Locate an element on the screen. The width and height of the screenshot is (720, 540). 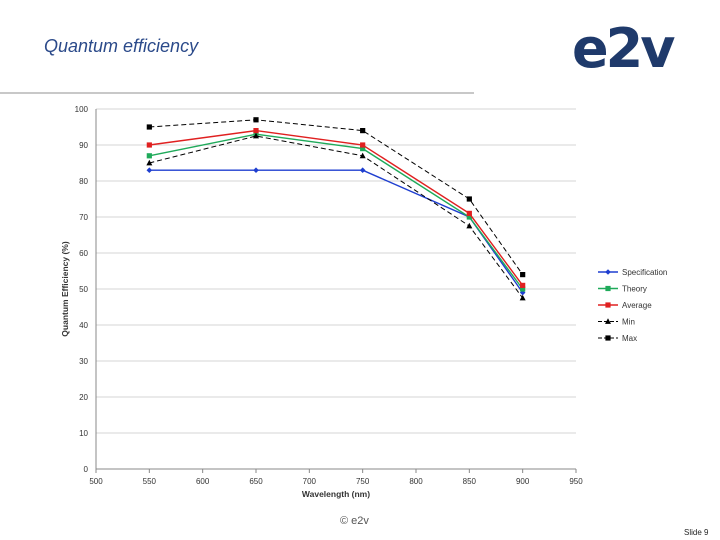
y-tick-label: 30 is located at coordinates (83, 361).